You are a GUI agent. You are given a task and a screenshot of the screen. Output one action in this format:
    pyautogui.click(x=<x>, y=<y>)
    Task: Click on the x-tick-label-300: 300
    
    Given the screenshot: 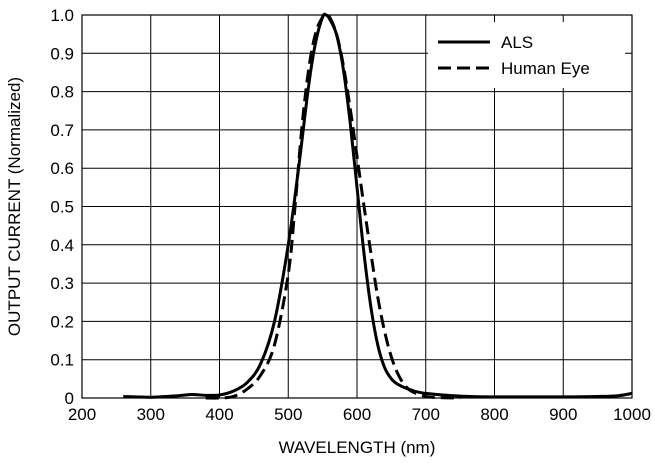 What is the action you would take?
    pyautogui.click(x=151, y=414)
    